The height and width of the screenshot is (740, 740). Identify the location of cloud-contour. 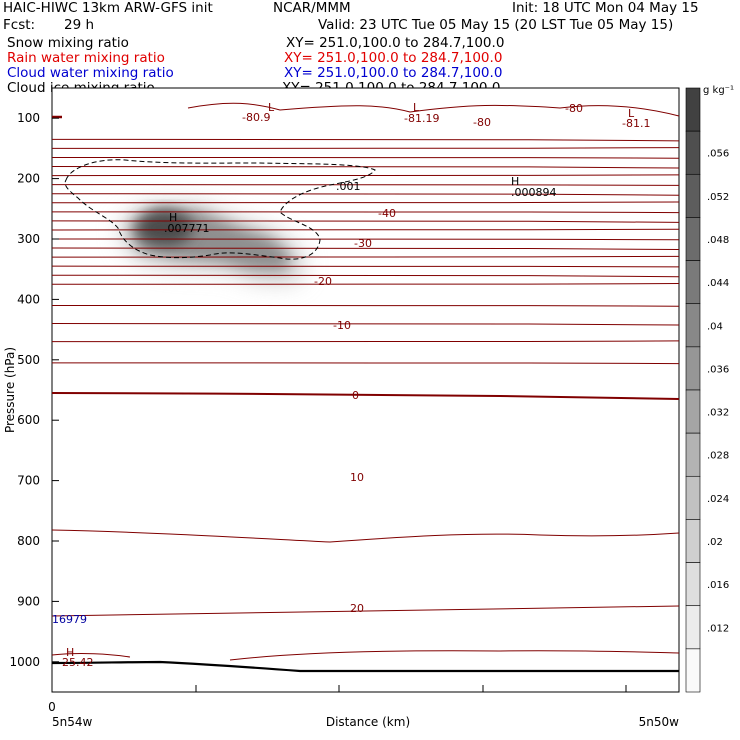
(220, 209).